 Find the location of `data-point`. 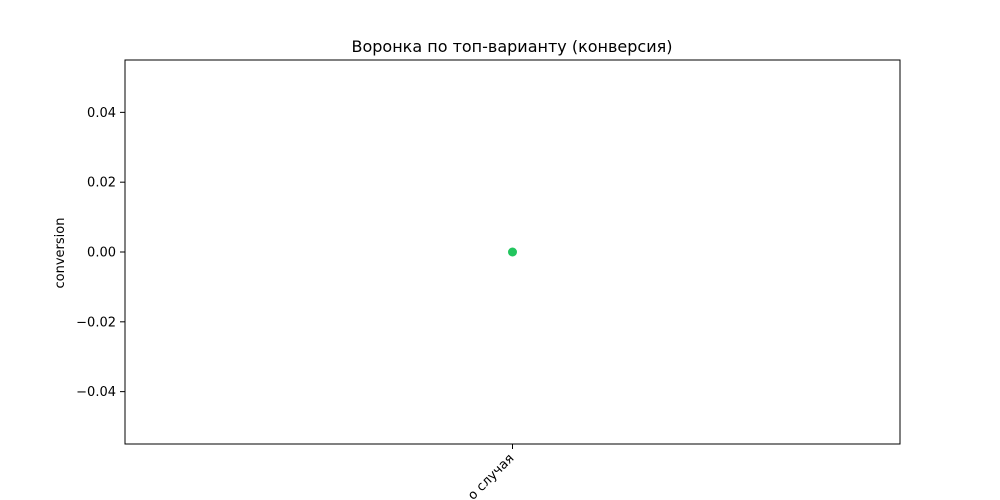

data-point is located at coordinates (512, 252).